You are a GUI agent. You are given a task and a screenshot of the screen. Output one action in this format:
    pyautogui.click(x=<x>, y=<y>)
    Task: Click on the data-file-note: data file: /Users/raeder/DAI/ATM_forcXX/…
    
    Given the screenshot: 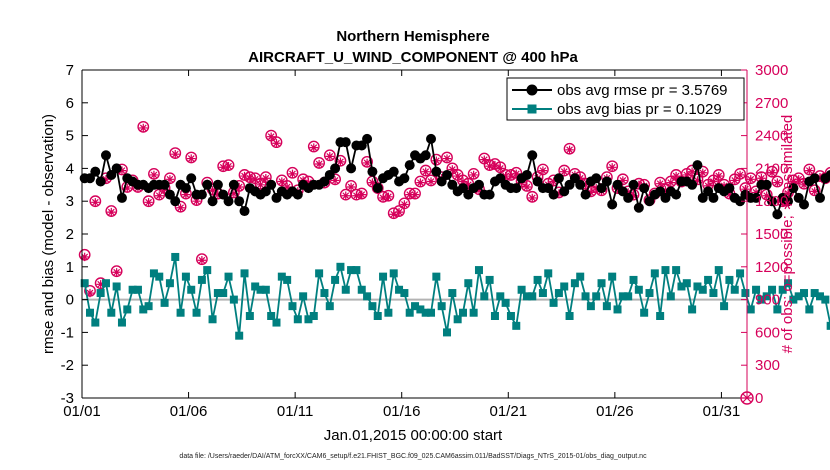 What is the action you would take?
    pyautogui.click(x=413, y=456)
    